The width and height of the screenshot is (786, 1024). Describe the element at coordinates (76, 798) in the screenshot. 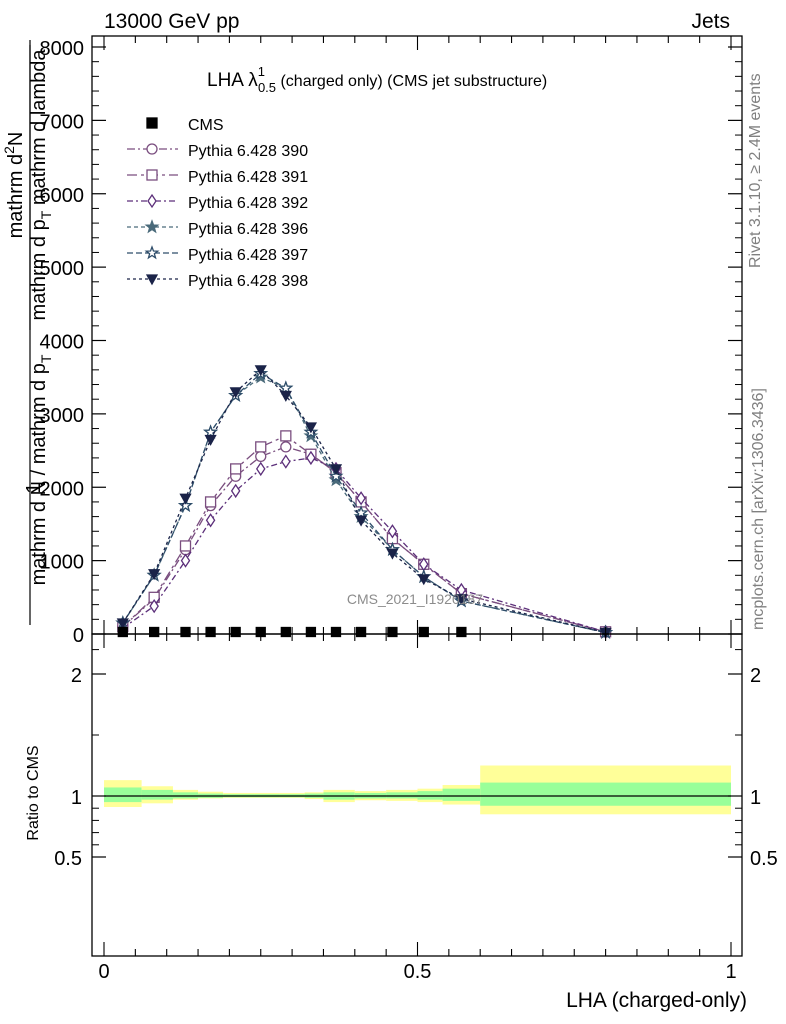

I see `ratio-ytick-label: 1` at that location.